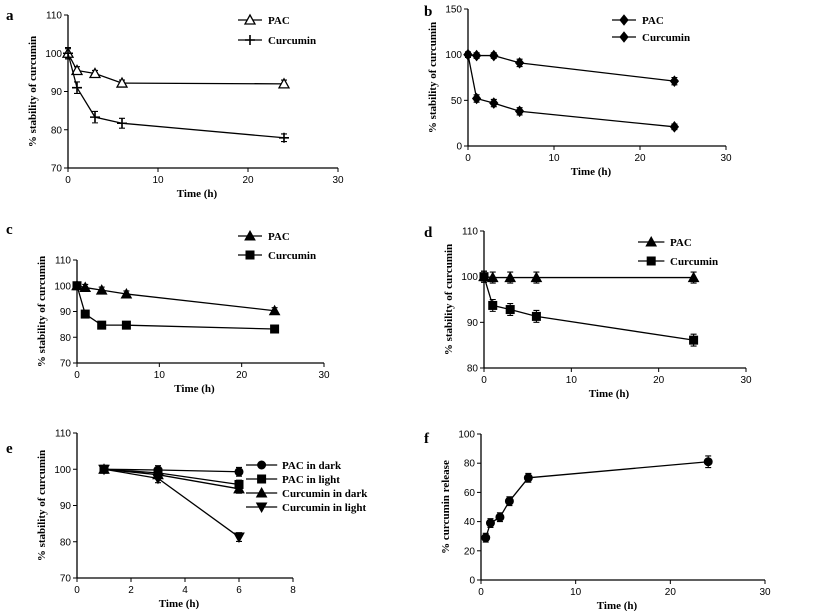 The width and height of the screenshot is (817, 611). Describe the element at coordinates (185, 590) in the screenshot. I see `x-tick-label: 4` at that location.